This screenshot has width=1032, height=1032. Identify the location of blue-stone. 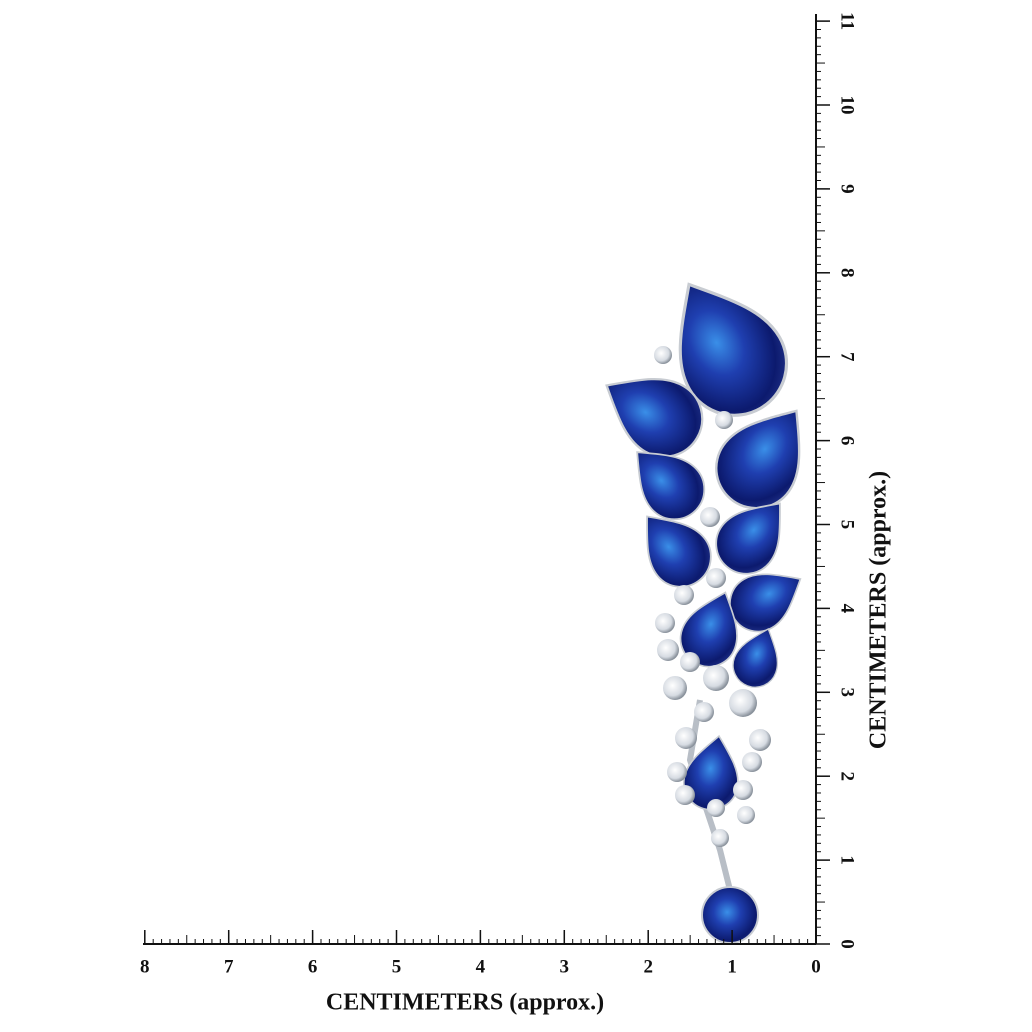
(730, 915).